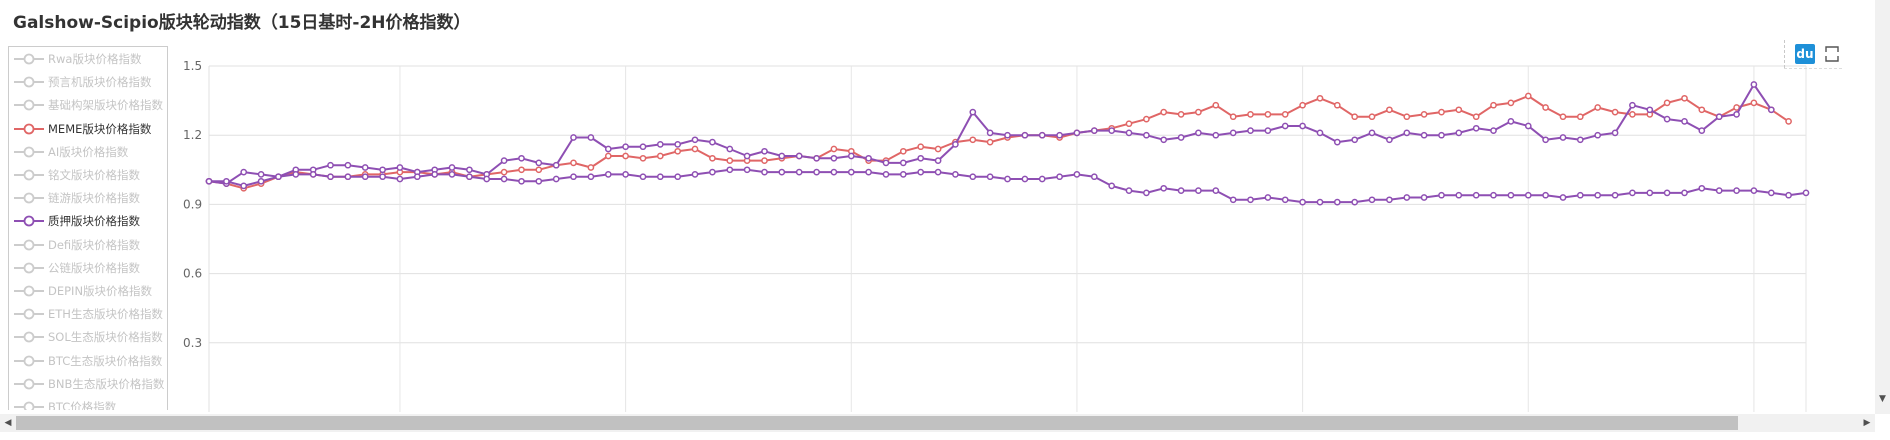 The width and height of the screenshot is (1890, 440). What do you see at coordinates (94, 198) in the screenshot?
I see `legend-label: 链游版块价格指数` at bounding box center [94, 198].